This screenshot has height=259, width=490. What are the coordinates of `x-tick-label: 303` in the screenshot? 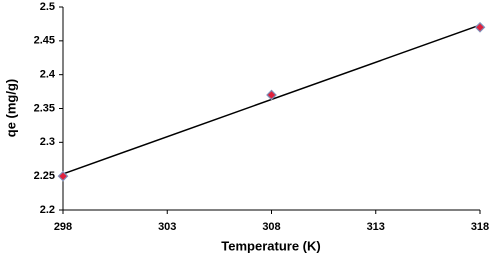 It's located at (167, 227).